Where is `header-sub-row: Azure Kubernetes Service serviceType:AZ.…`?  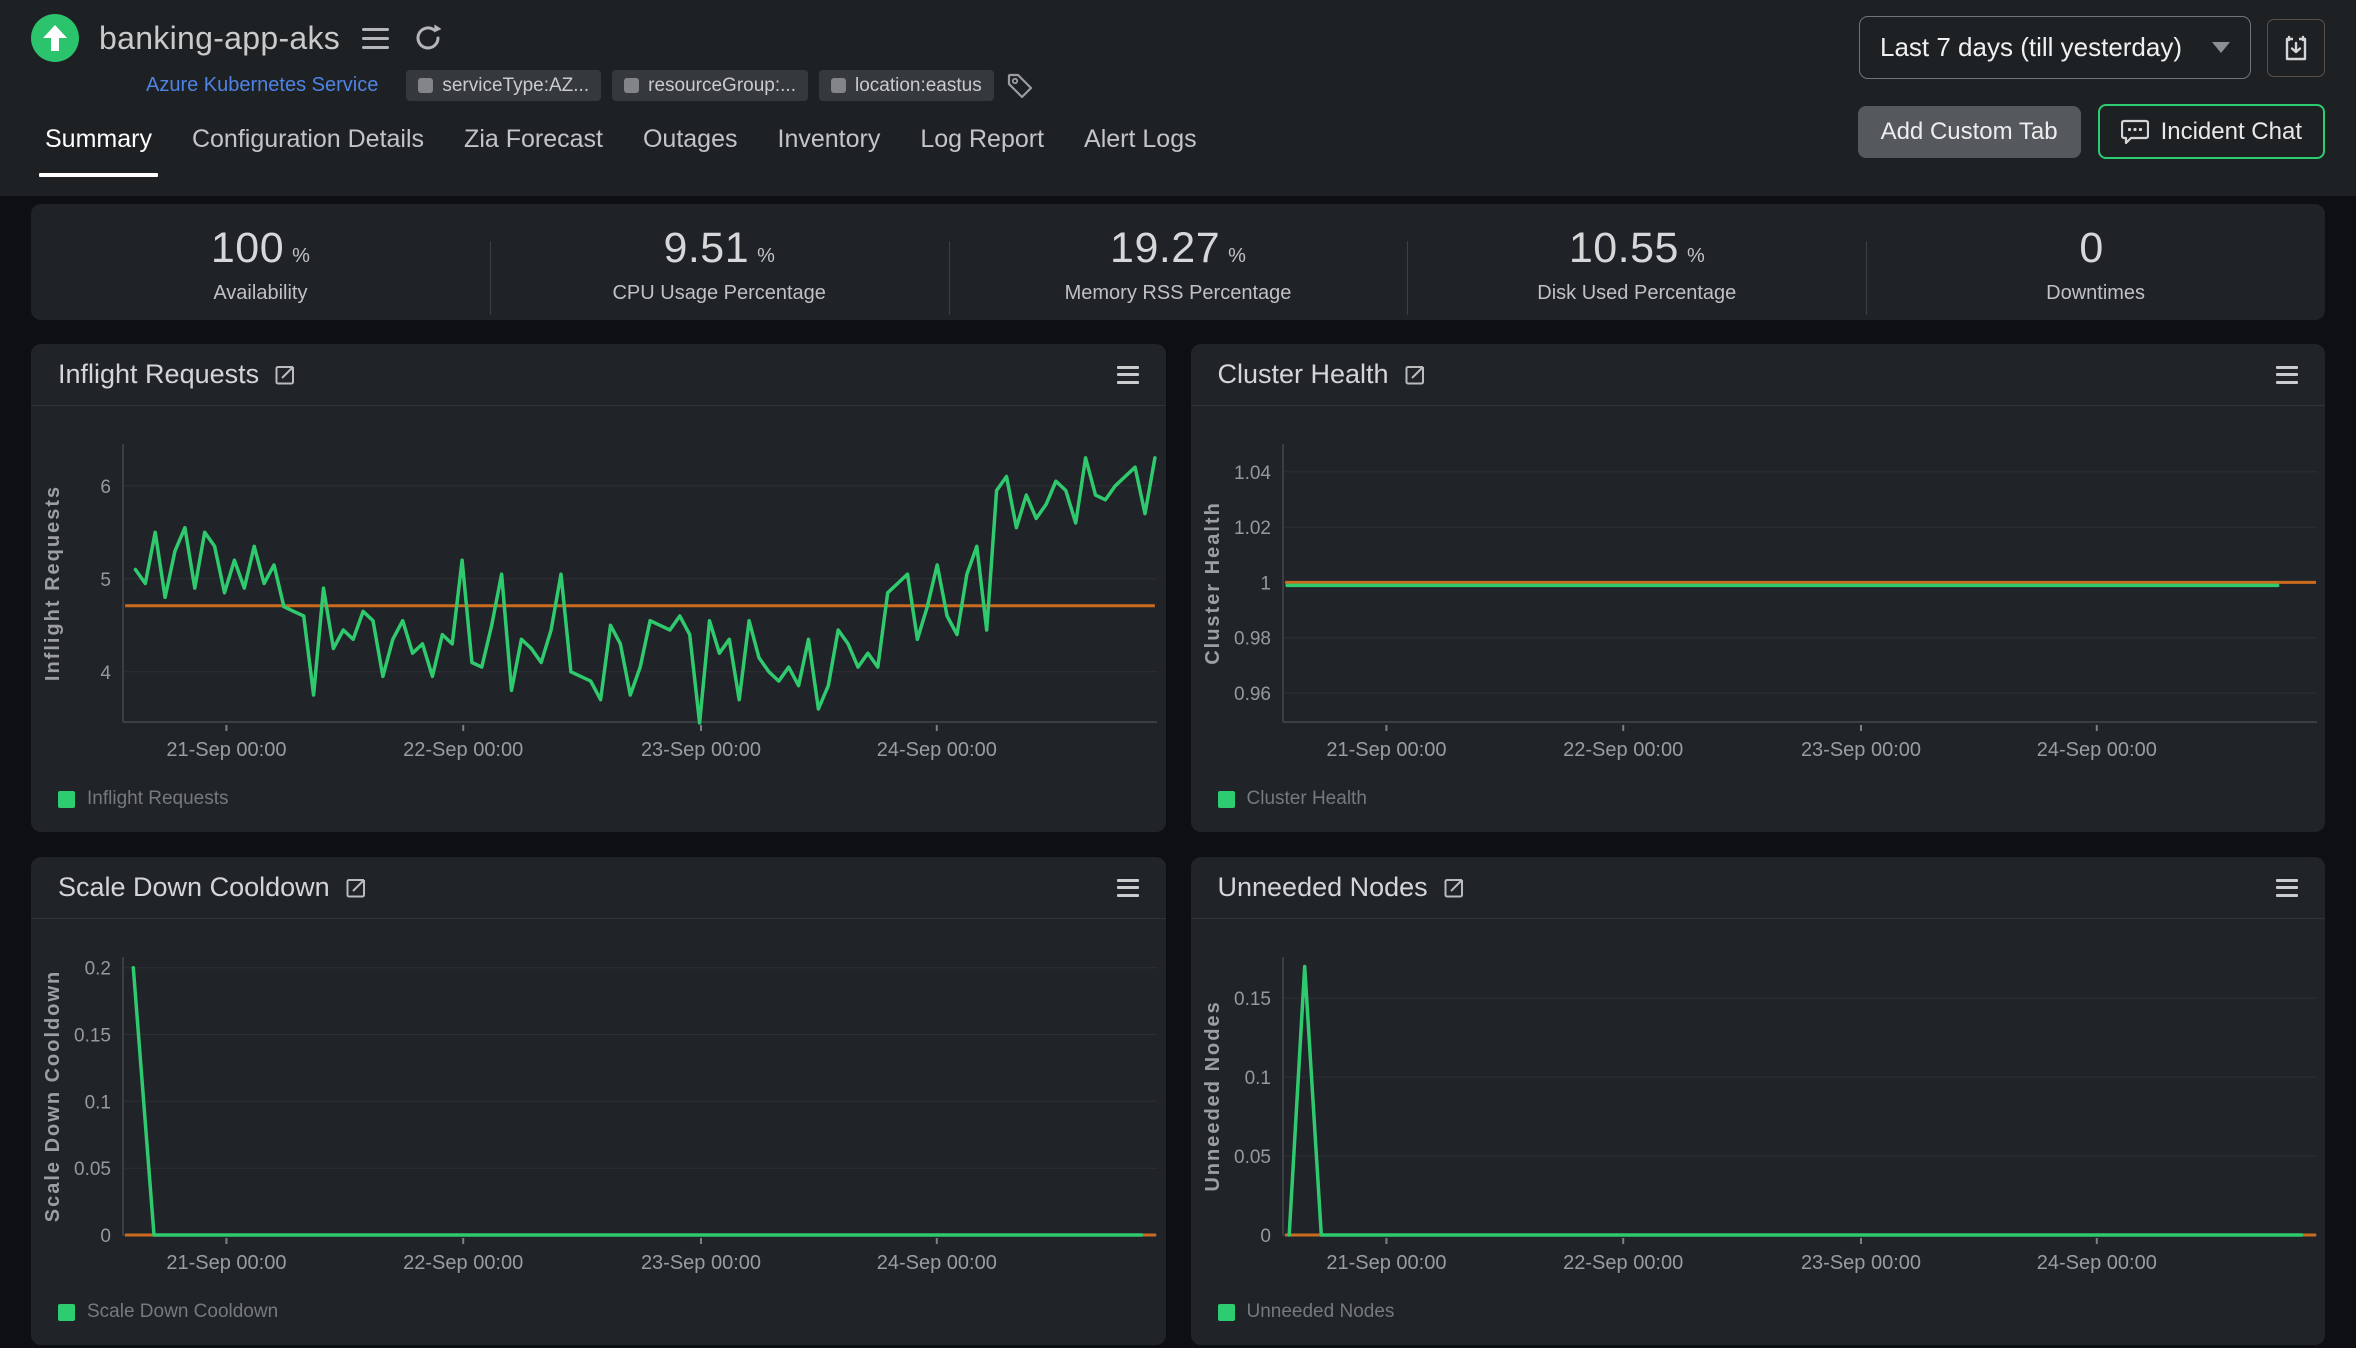 header-sub-row: Azure Kubernetes Service serviceType:AZ.… is located at coordinates (1235, 85).